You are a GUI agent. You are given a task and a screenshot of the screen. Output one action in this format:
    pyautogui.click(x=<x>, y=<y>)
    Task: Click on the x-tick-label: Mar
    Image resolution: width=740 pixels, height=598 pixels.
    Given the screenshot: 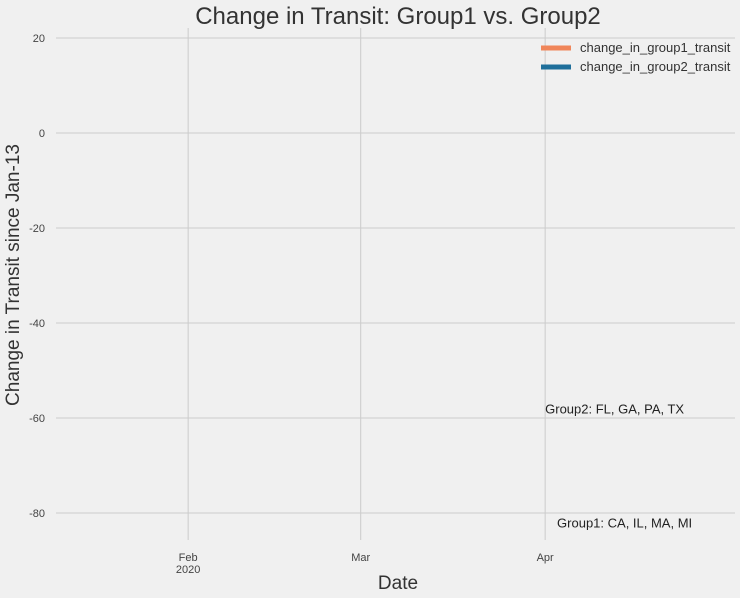 What is the action you would take?
    pyautogui.click(x=360, y=558)
    